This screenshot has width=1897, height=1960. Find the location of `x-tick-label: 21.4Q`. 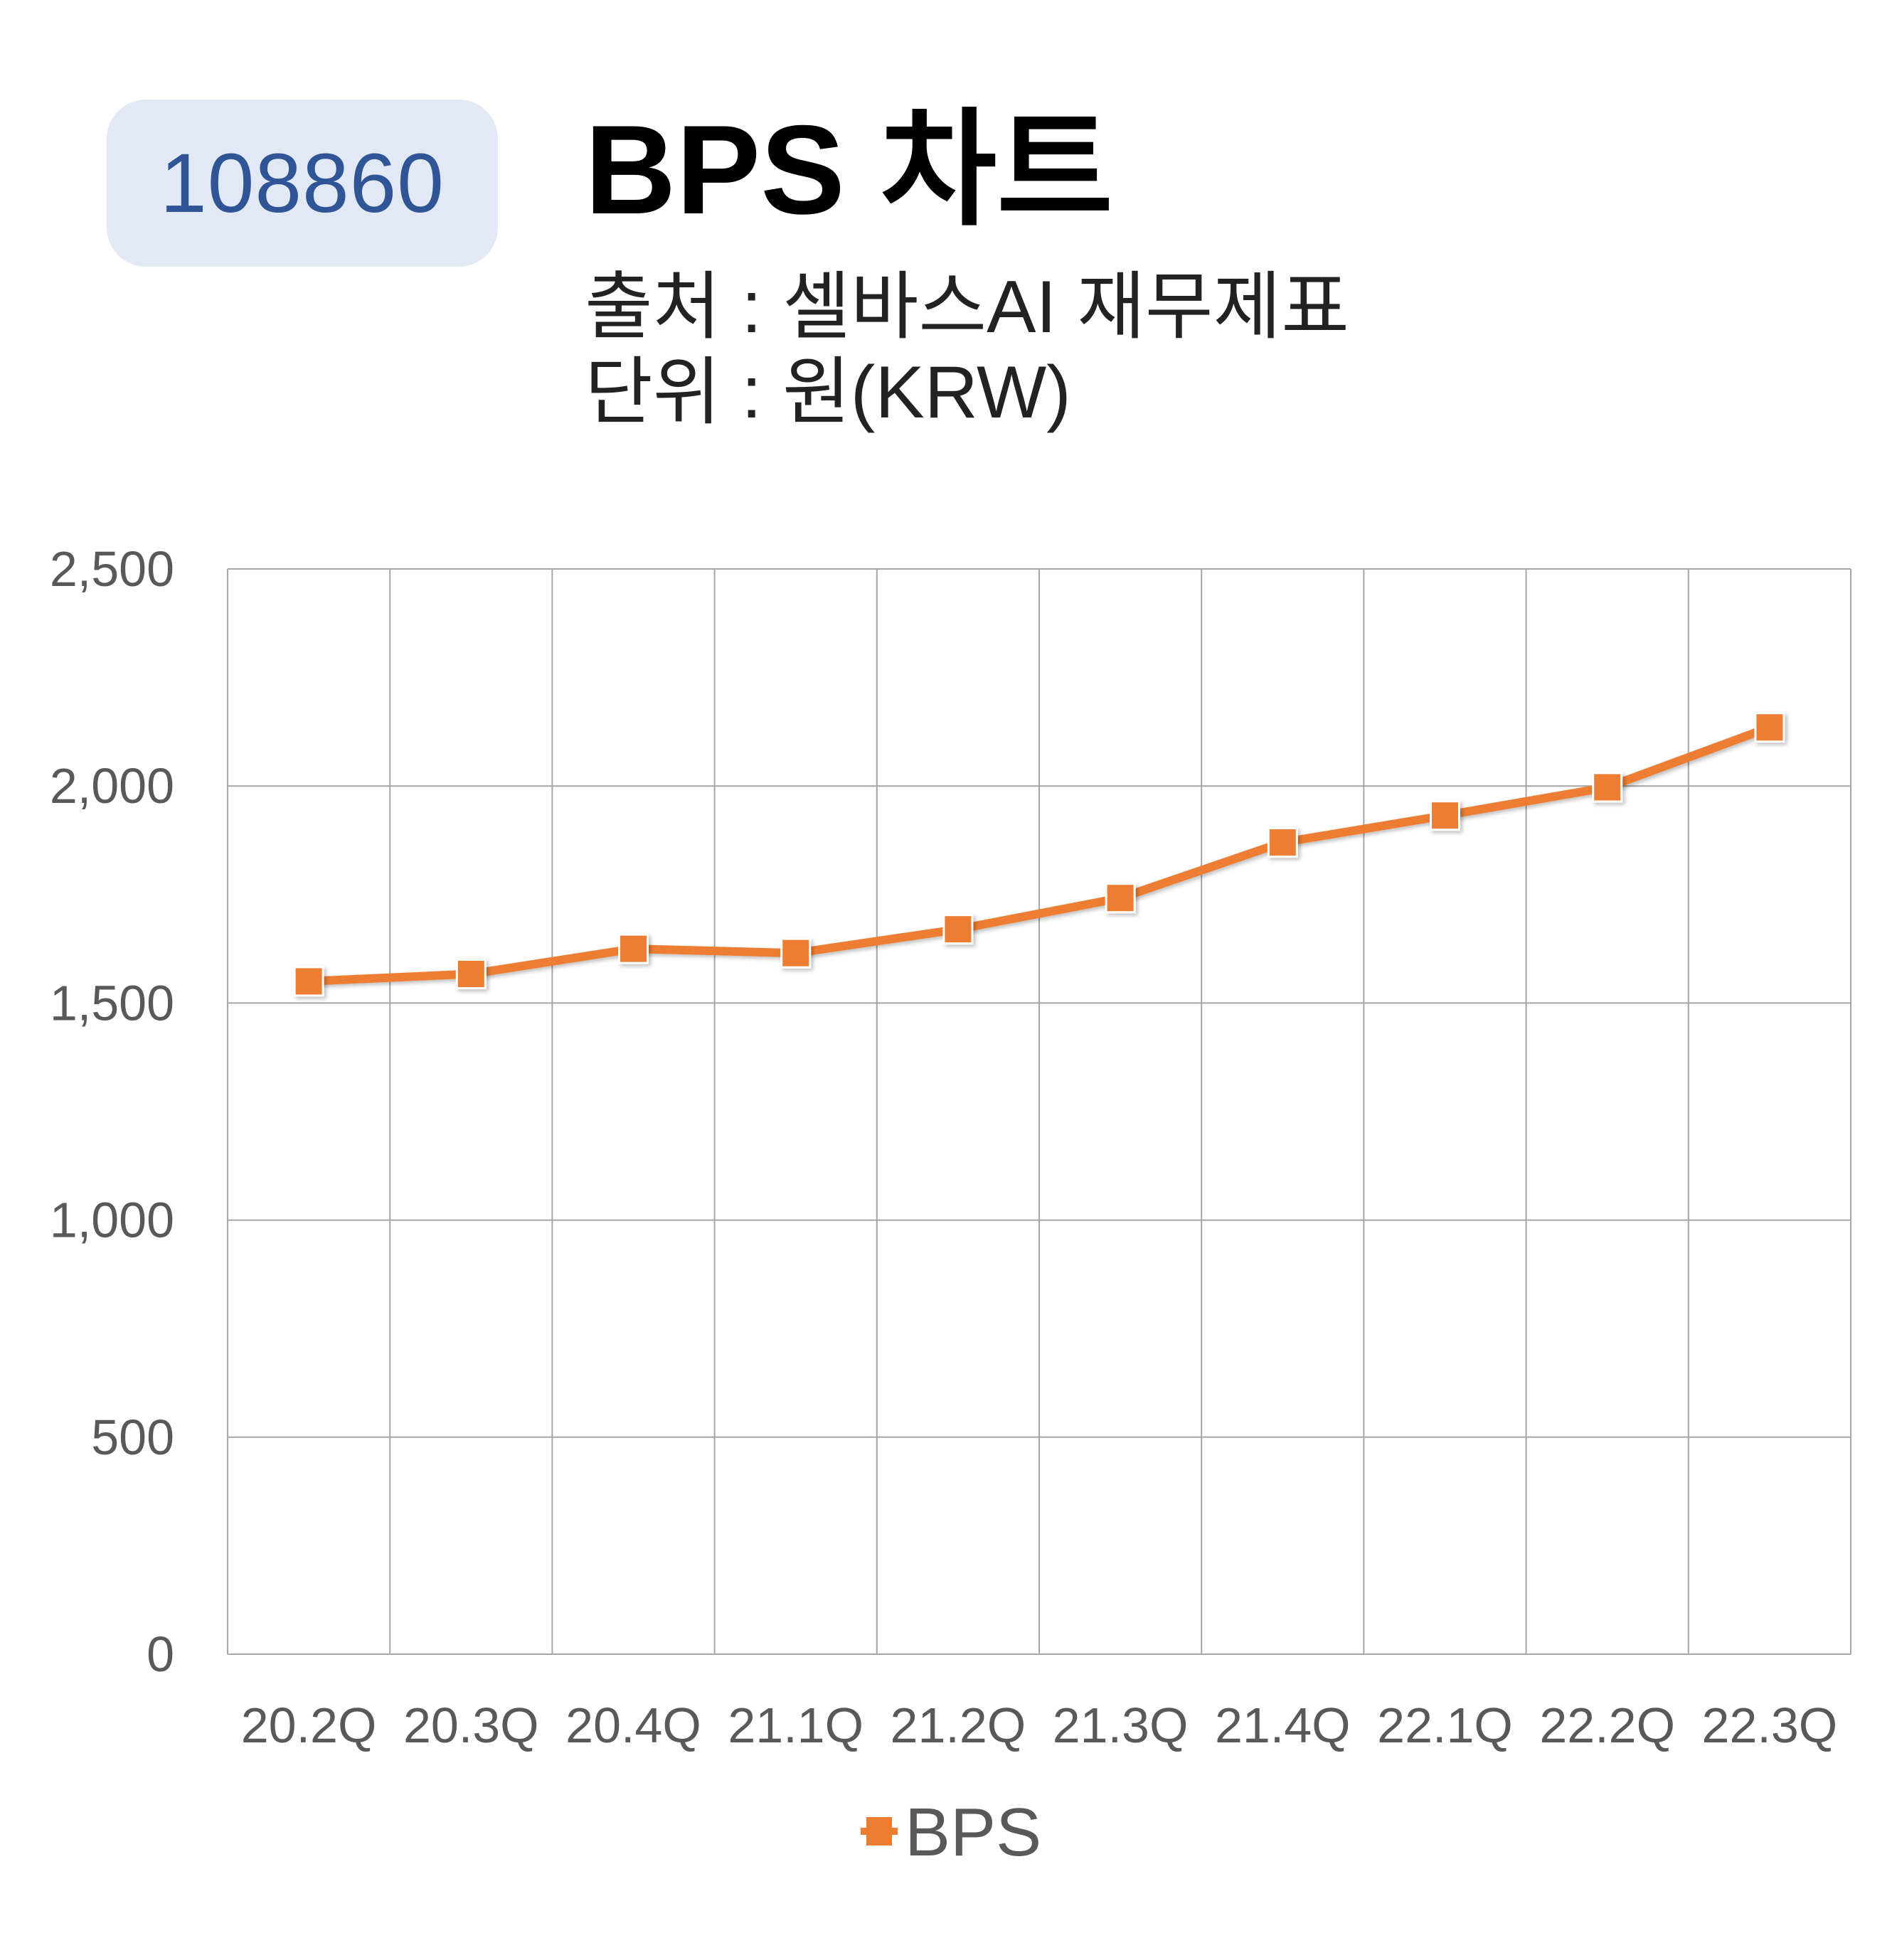

x-tick-label: 21.4Q is located at coordinates (1283, 1725).